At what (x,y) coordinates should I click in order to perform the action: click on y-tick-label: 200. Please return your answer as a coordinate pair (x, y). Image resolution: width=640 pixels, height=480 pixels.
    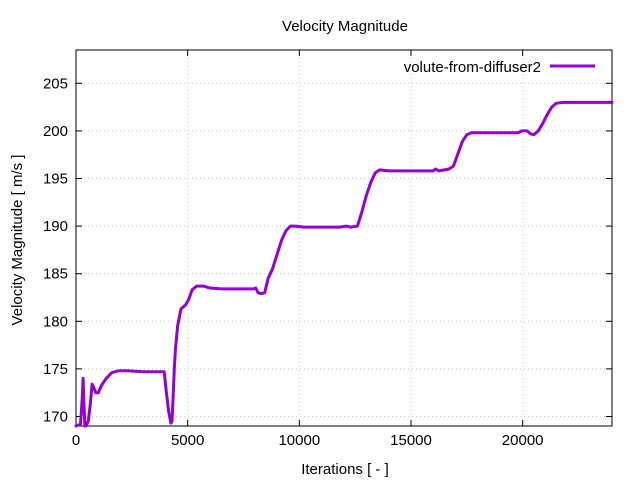
    Looking at the image, I should click on (55, 131).